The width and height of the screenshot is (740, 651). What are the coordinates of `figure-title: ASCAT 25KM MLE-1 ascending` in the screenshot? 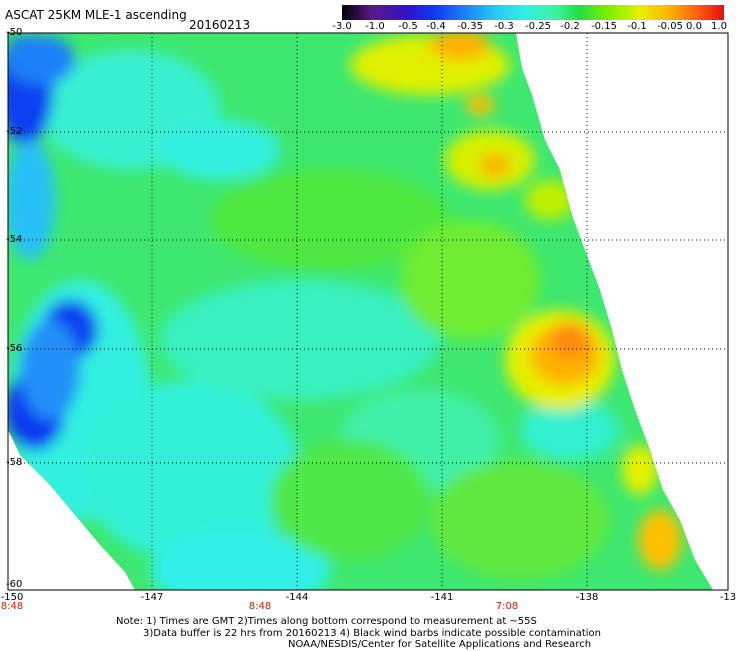 It's located at (96, 15).